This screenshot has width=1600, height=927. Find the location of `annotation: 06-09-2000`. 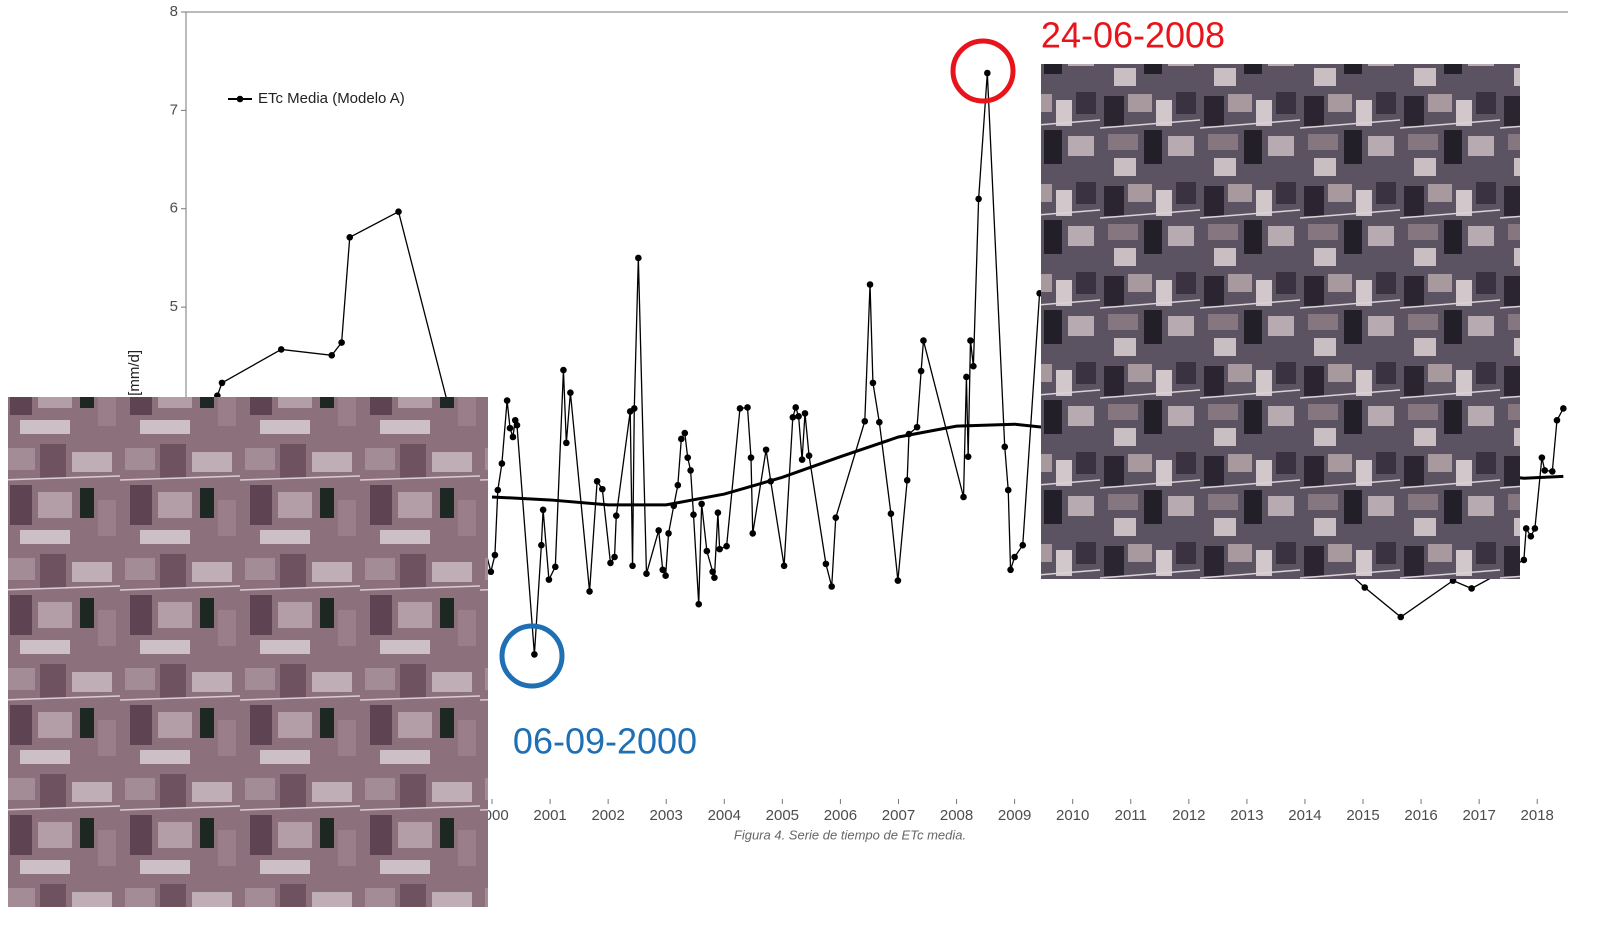

annotation: 06-09-2000 is located at coordinates (605, 741).